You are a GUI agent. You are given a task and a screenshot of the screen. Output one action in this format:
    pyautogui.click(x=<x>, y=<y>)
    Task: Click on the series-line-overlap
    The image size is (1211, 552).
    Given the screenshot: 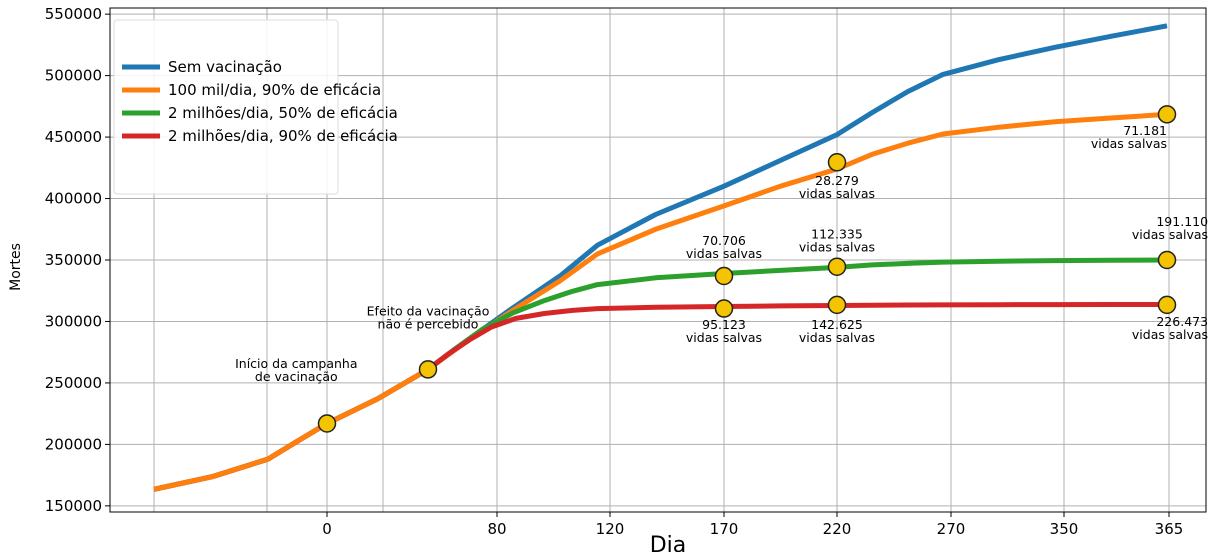 What is the action you would take?
    pyautogui.click(x=291, y=429)
    